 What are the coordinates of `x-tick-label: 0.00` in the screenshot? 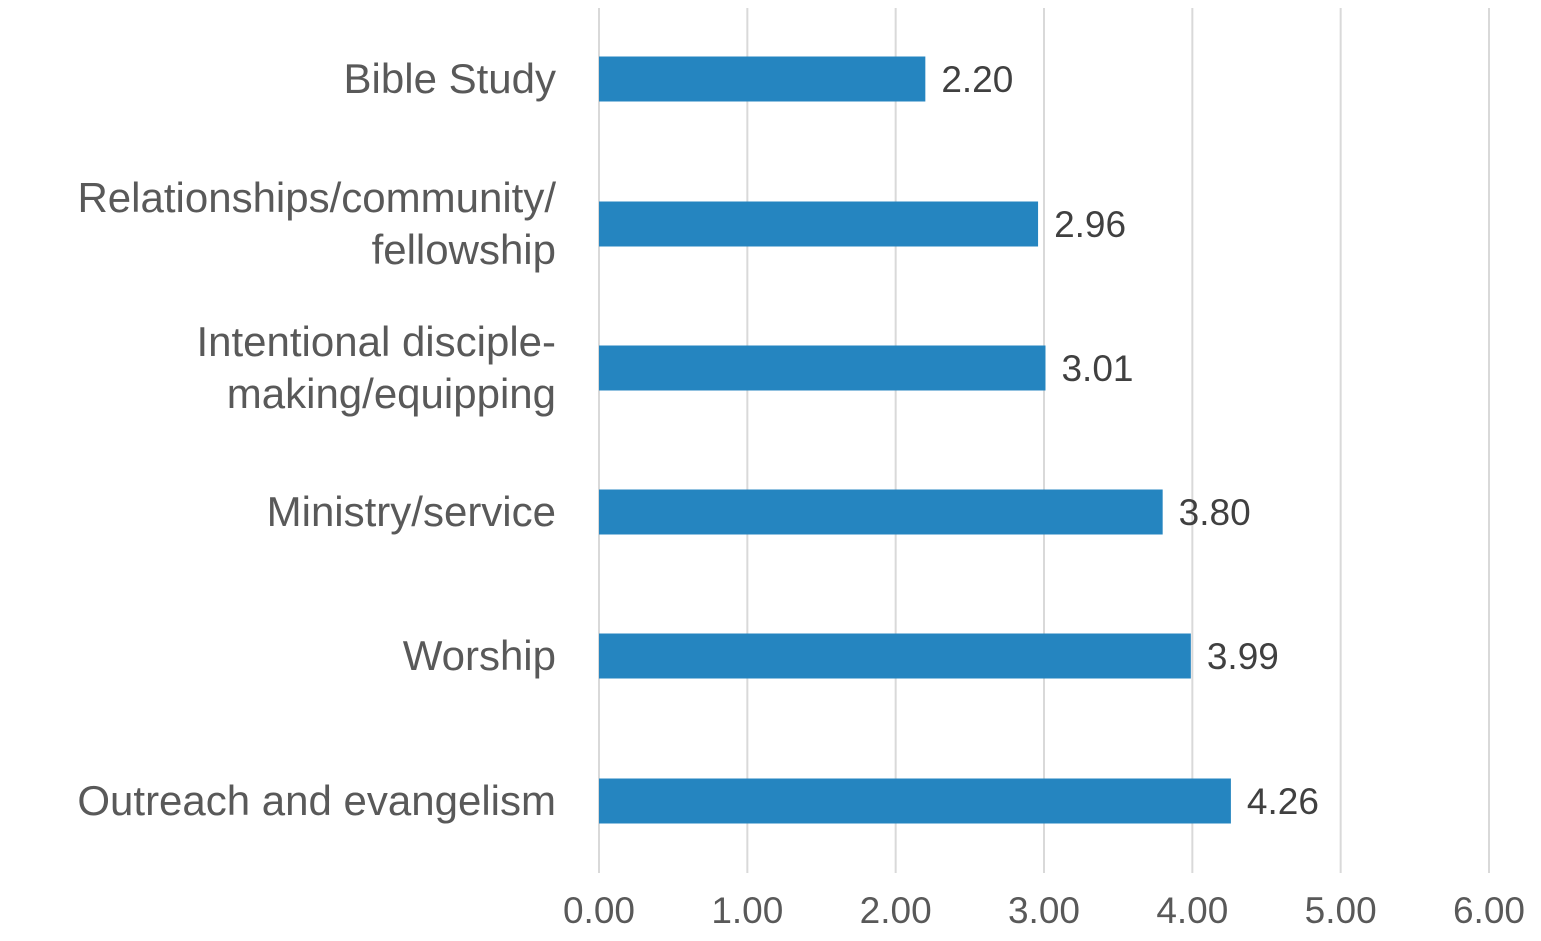 It's located at (599, 910).